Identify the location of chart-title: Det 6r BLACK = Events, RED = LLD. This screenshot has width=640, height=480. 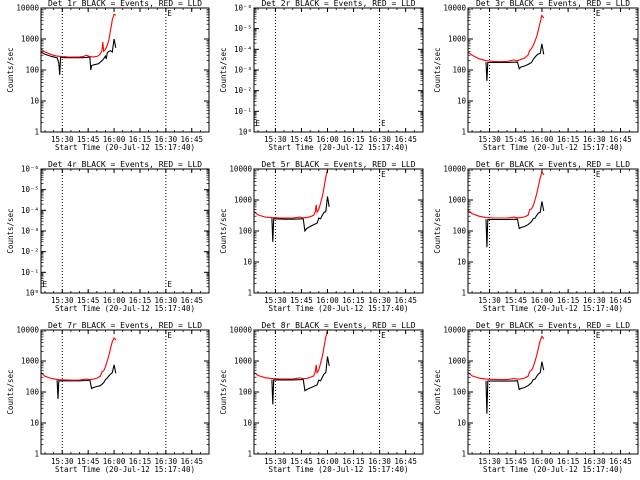
(553, 164).